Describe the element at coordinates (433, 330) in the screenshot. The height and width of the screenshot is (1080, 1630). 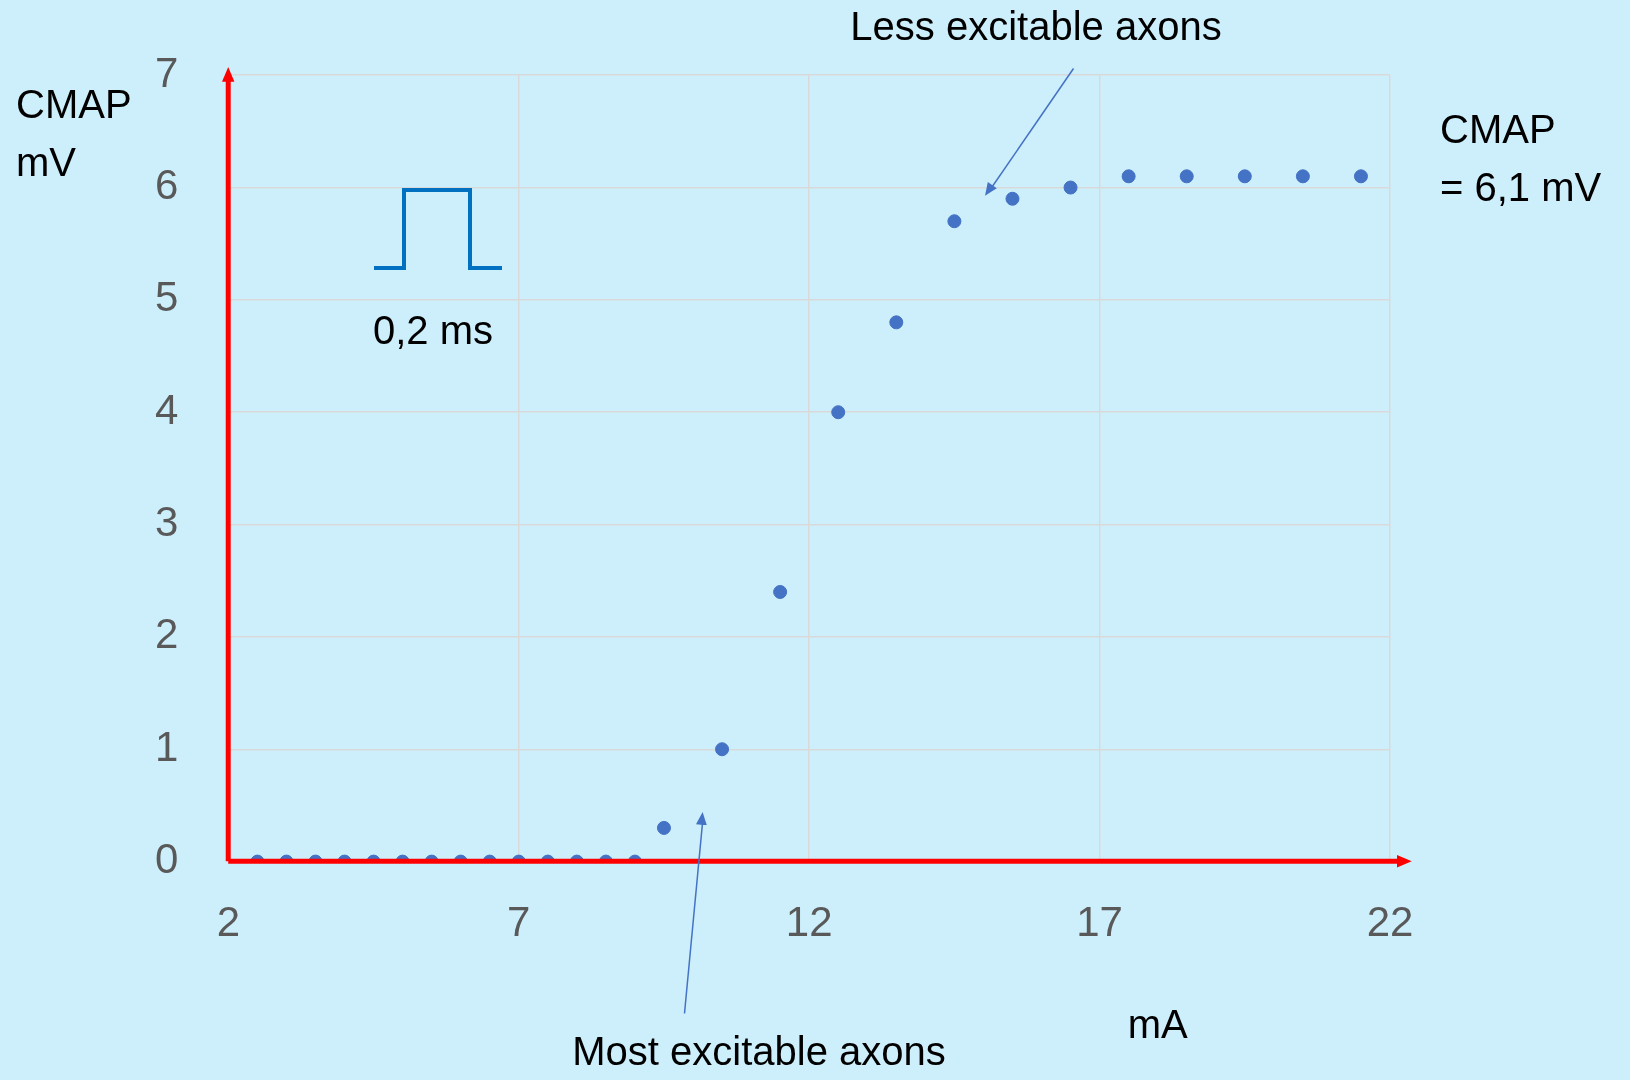
I see `annotation: 0,2 ms` at that location.